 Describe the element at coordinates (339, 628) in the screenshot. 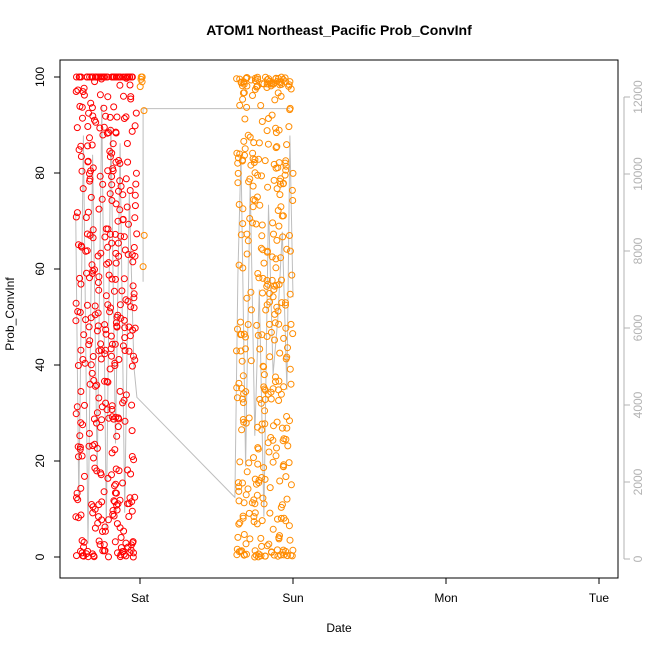

I see `x-axis-label: Date` at that location.